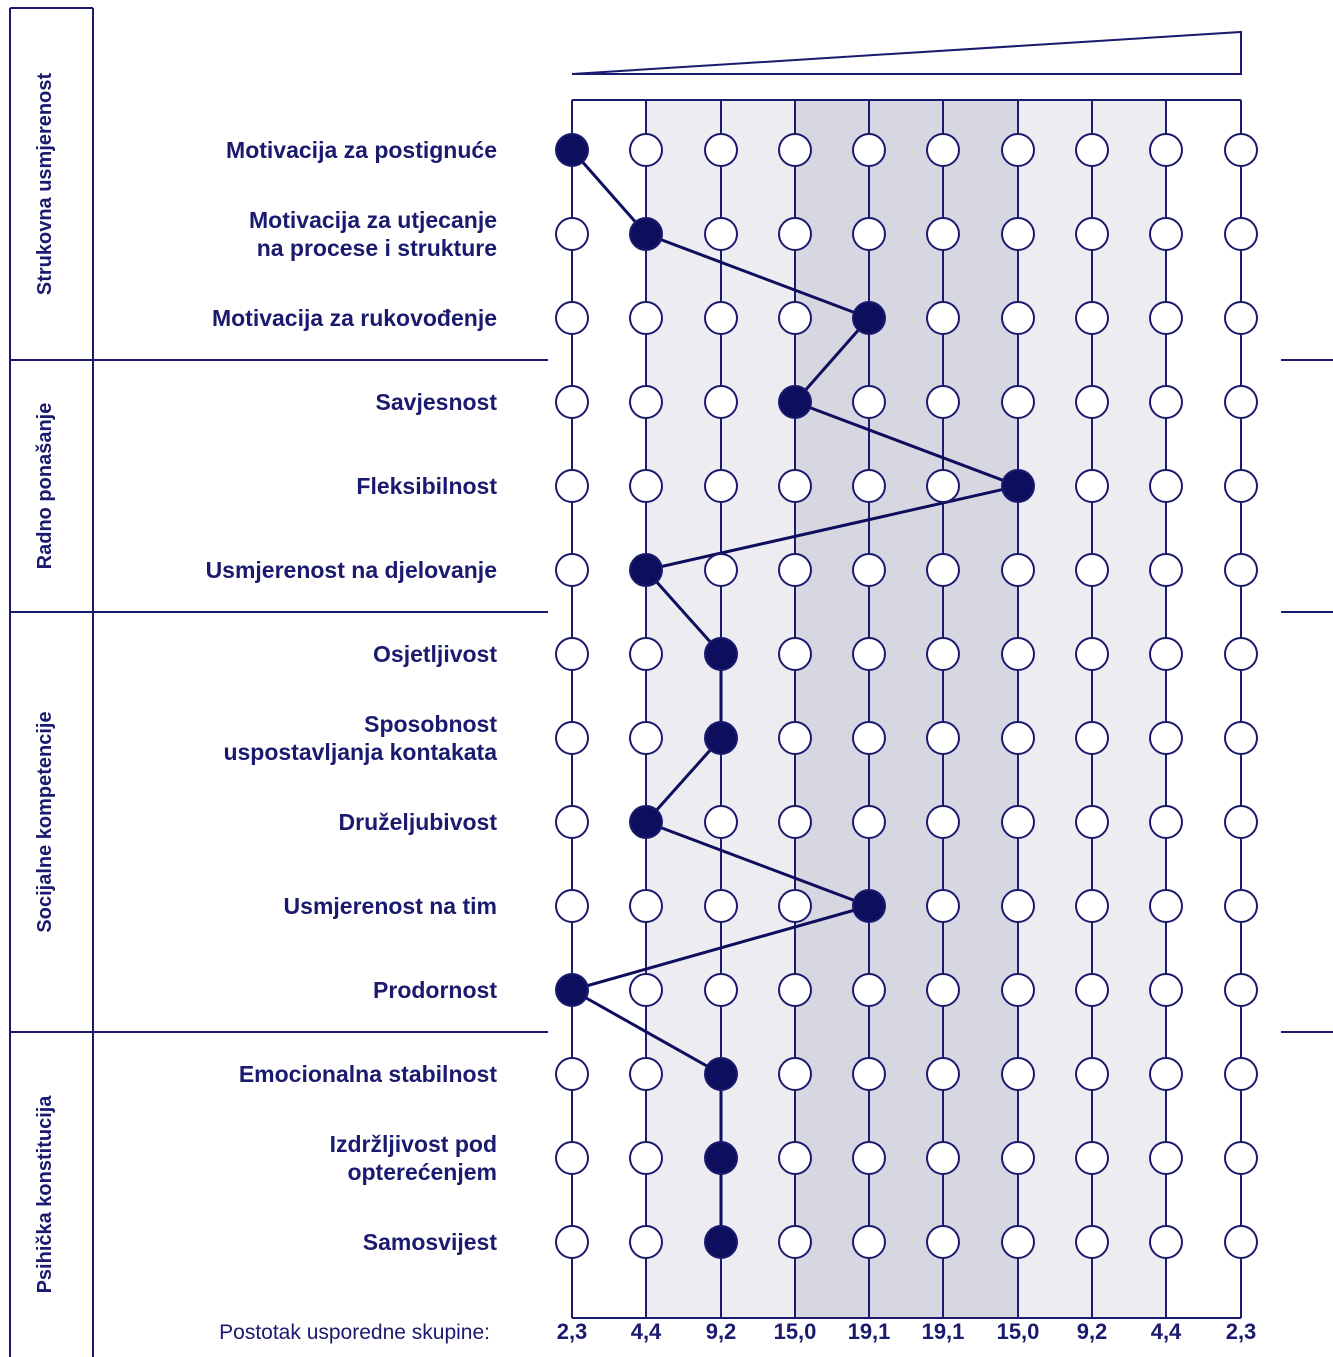 The height and width of the screenshot is (1357, 1333). Describe the element at coordinates (45, 184) in the screenshot. I see `group-label: Strukovna usmjerenost` at that location.